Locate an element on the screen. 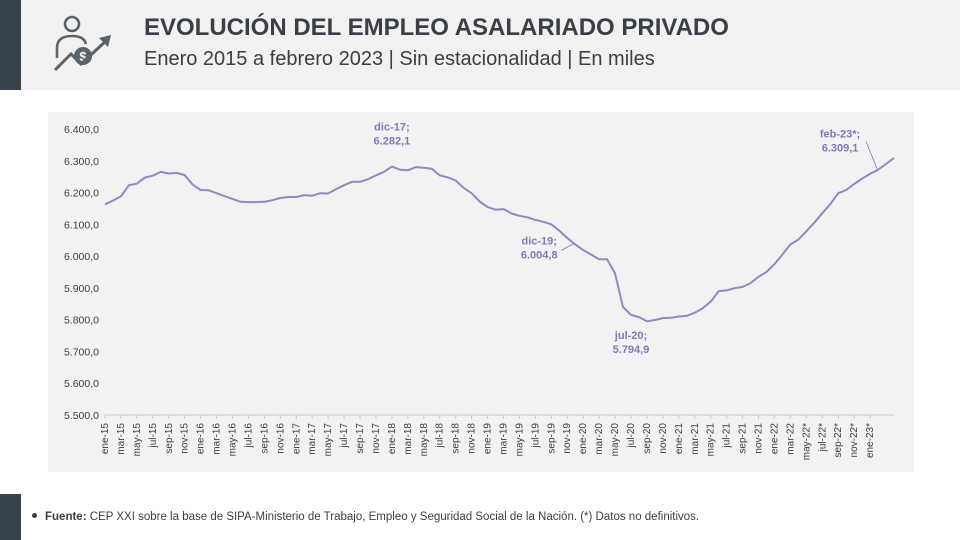 The width and height of the screenshot is (960, 540). annotation-value: 6.004,8 is located at coordinates (539, 255).